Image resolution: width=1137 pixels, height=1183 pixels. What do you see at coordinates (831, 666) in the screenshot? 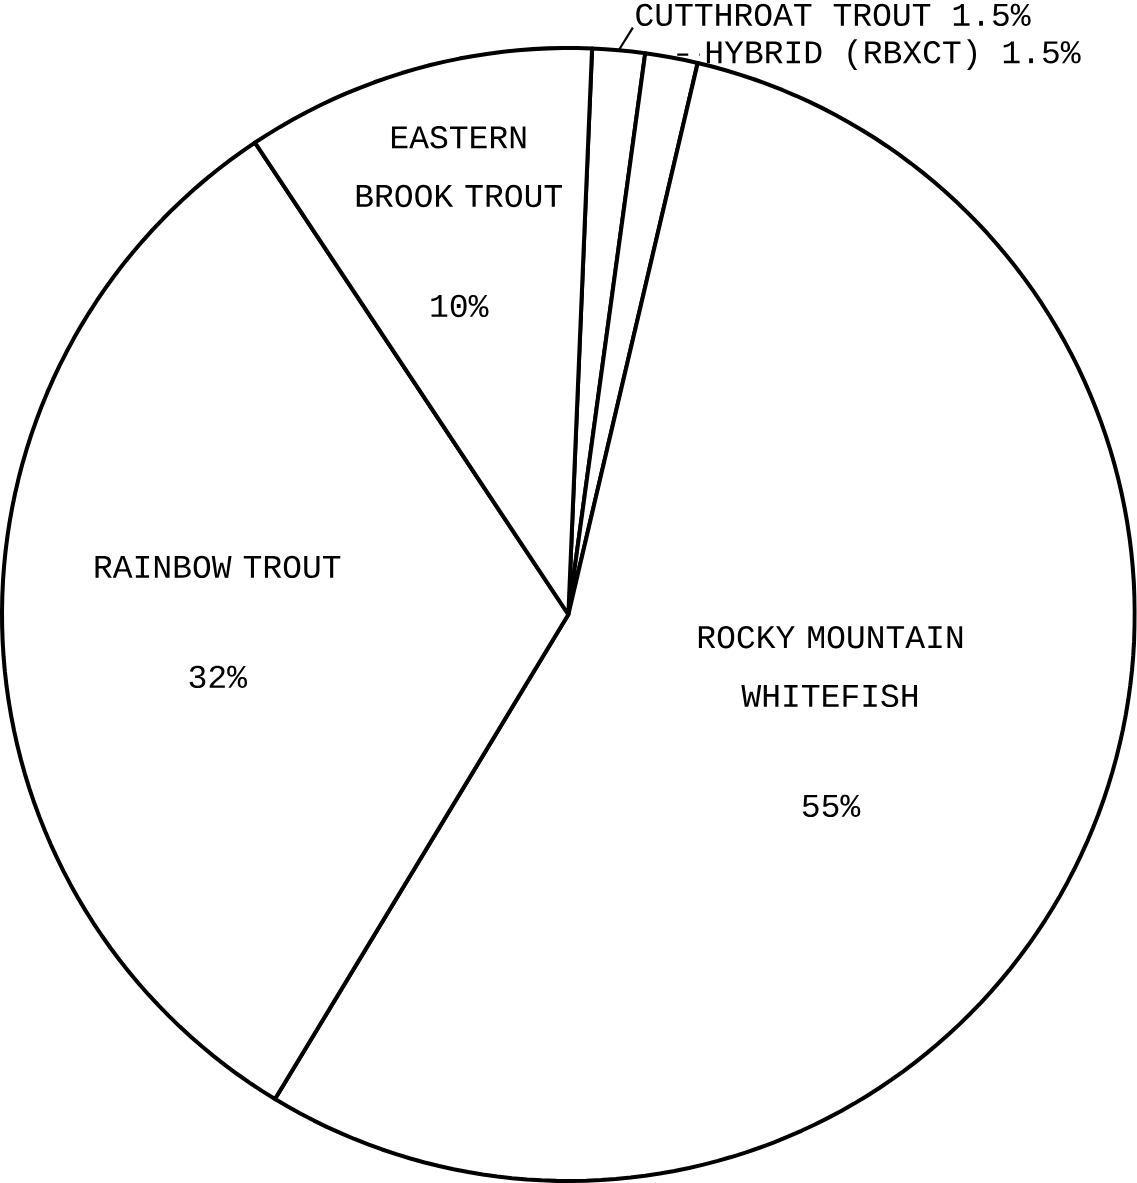
I see `slice-label: ROCKY MOUNTAIN WHITEFISH` at bounding box center [831, 666].